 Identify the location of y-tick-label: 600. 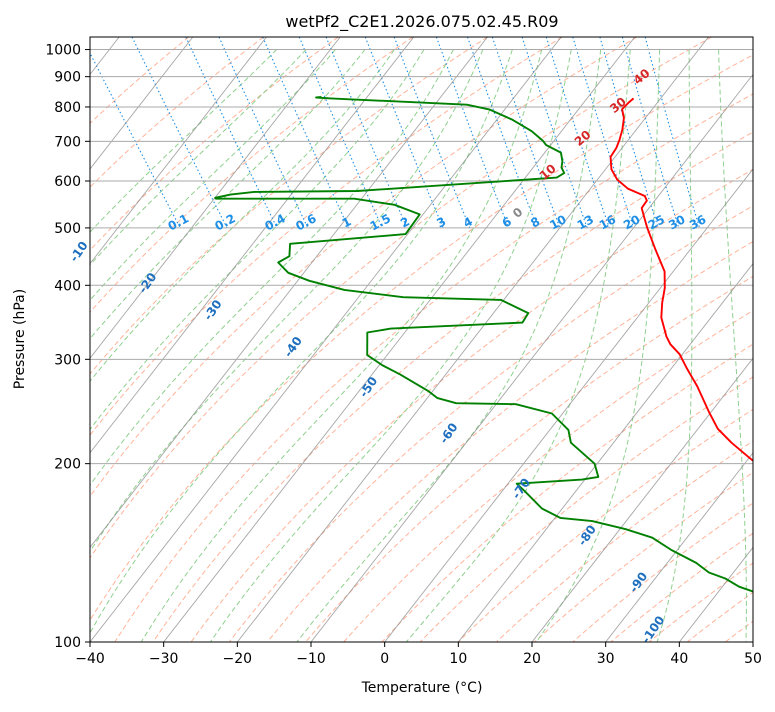
(67, 182).